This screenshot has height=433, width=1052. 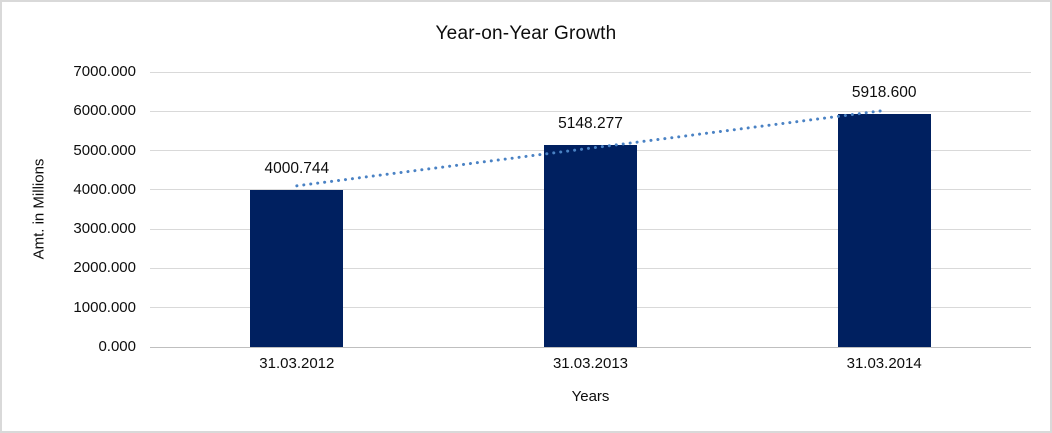 I want to click on y-tick-label: 1000.000, so click(x=104, y=307).